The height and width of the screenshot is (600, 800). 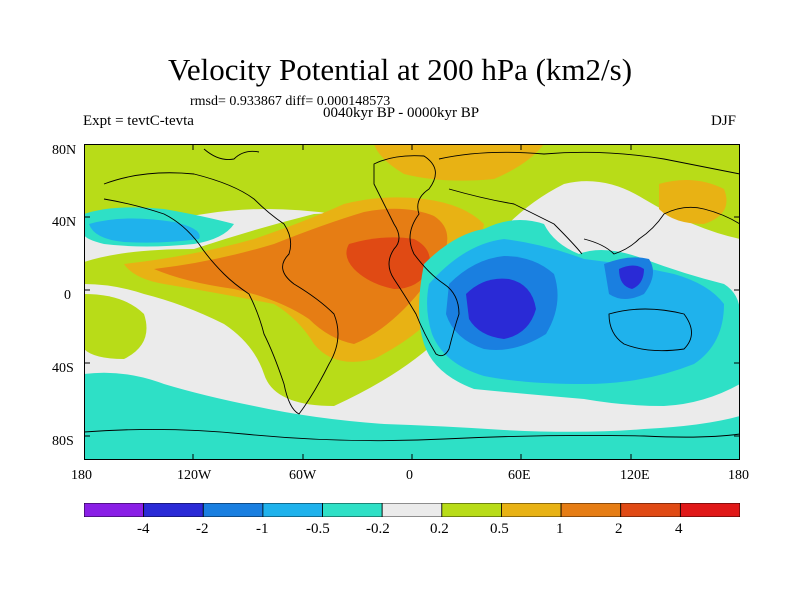 I want to click on lon-tick-180e: 180, so click(x=738, y=475).